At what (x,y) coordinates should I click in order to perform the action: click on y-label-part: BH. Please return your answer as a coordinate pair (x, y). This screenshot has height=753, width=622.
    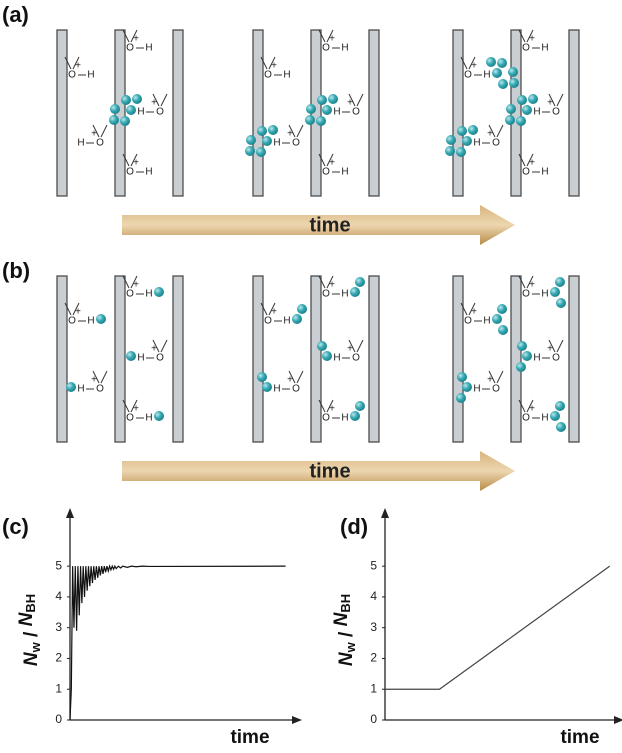
    Looking at the image, I should click on (345, 603).